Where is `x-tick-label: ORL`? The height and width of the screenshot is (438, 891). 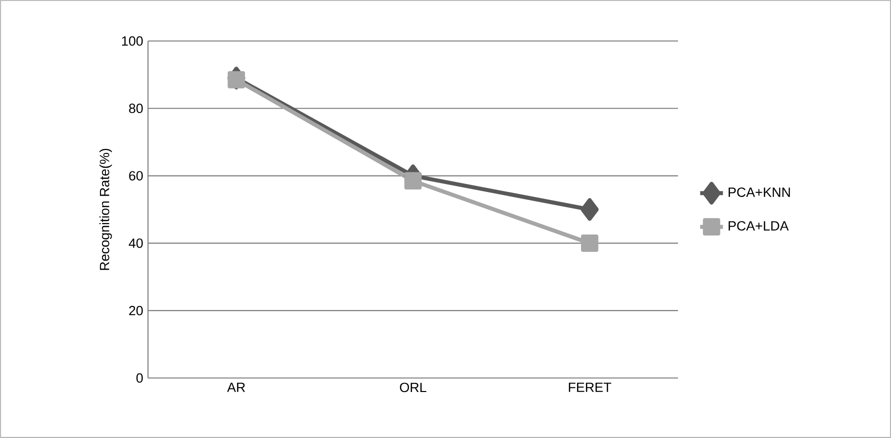 x-tick-label: ORL is located at coordinates (413, 387).